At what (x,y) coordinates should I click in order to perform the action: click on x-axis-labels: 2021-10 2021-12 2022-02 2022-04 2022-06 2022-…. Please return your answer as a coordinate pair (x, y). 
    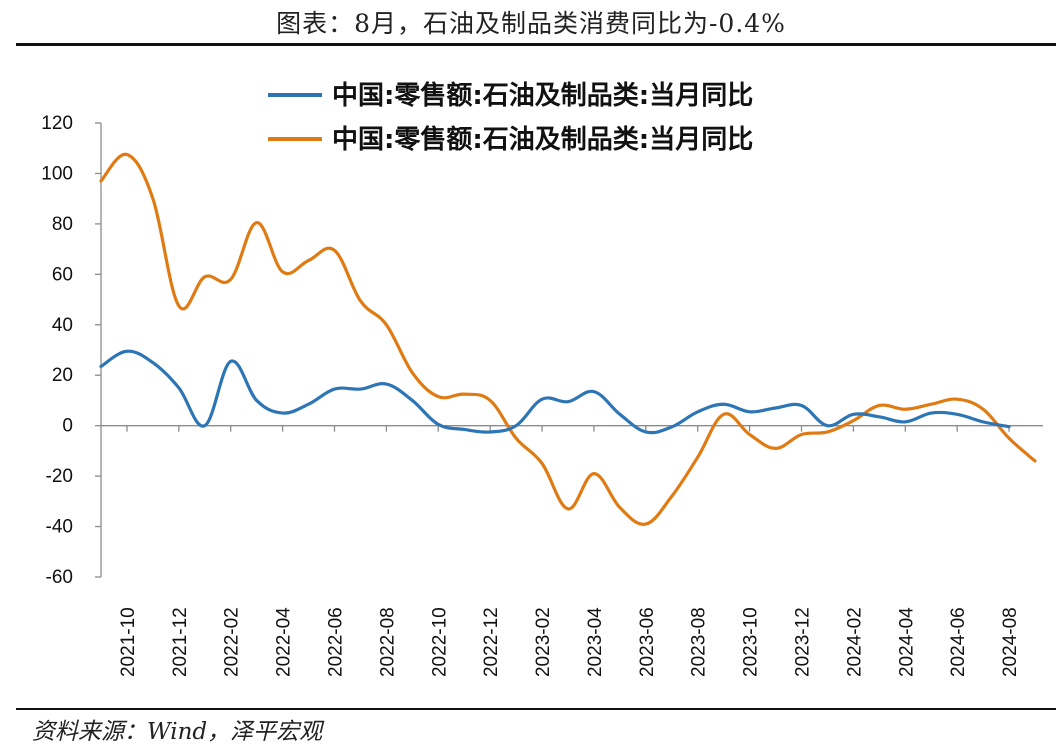
    Looking at the image, I should click on (569, 642).